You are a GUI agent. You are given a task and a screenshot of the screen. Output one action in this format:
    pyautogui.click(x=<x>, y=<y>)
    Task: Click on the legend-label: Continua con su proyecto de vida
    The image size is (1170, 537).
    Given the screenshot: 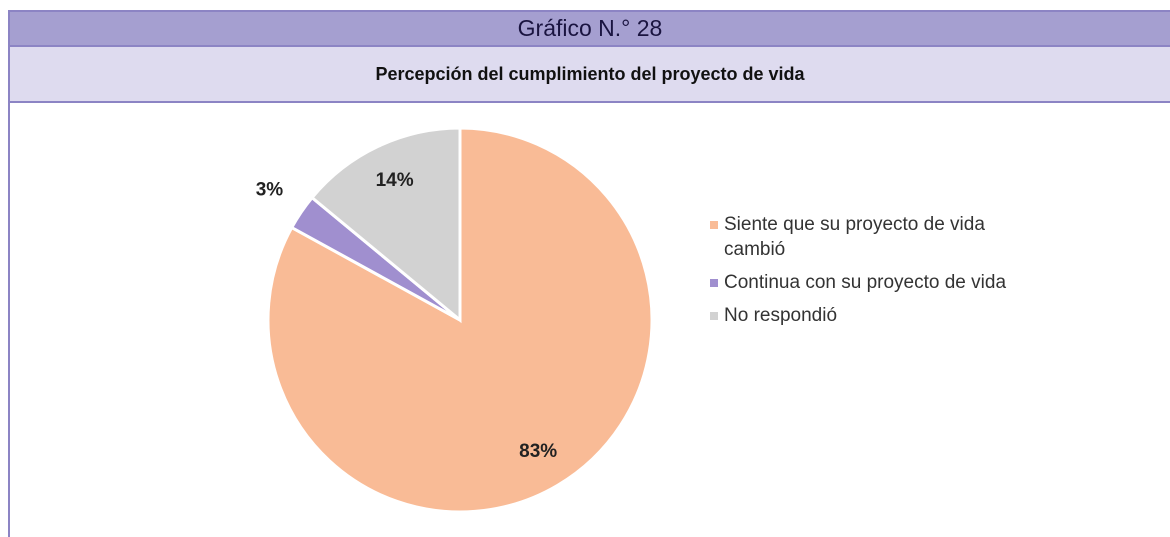 What is the action you would take?
    pyautogui.click(x=865, y=282)
    